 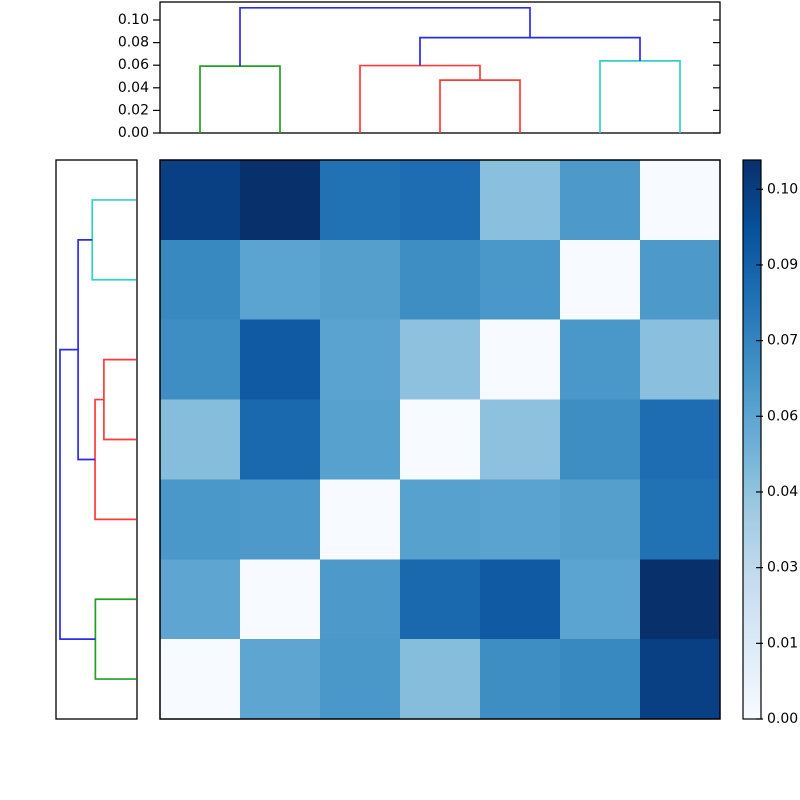 I want to click on colorbar-tick-label: 0.04, so click(x=782, y=492).